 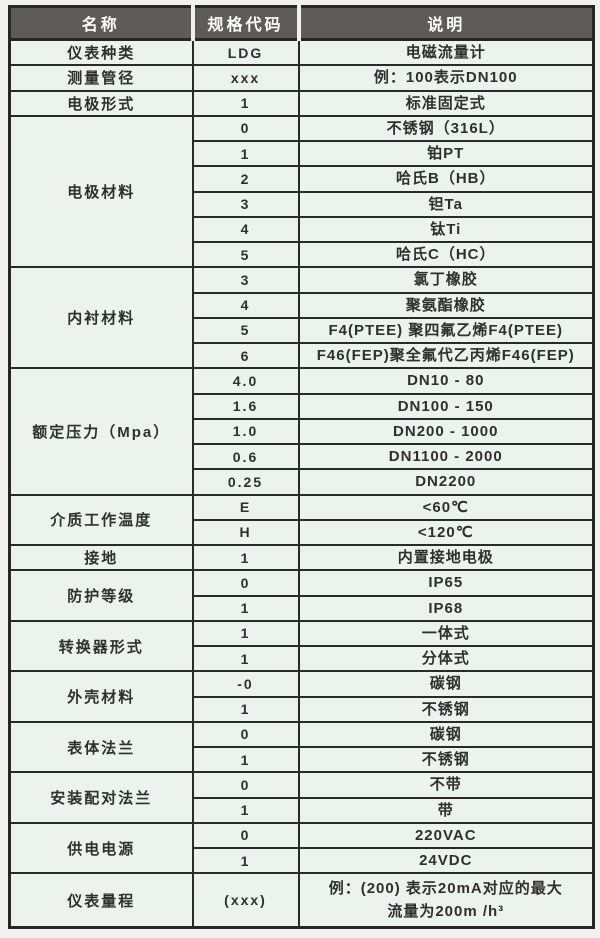 I want to click on spec-desc-cell: IP65, so click(x=446, y=583).